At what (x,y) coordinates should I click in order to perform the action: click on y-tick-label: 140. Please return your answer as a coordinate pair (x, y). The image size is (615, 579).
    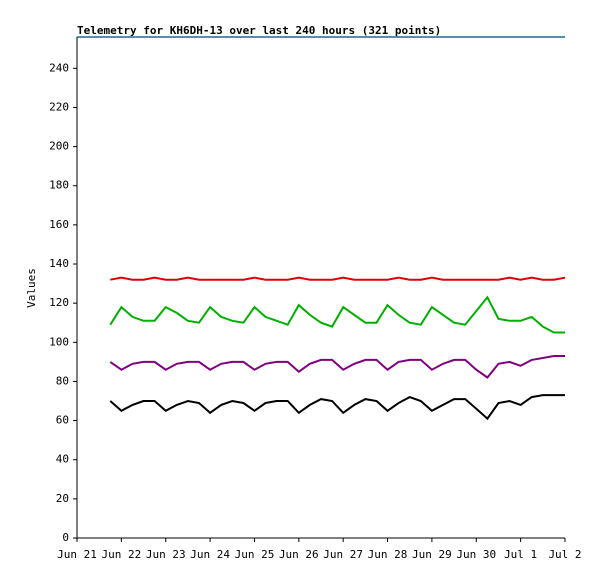
    Looking at the image, I should click on (59, 263).